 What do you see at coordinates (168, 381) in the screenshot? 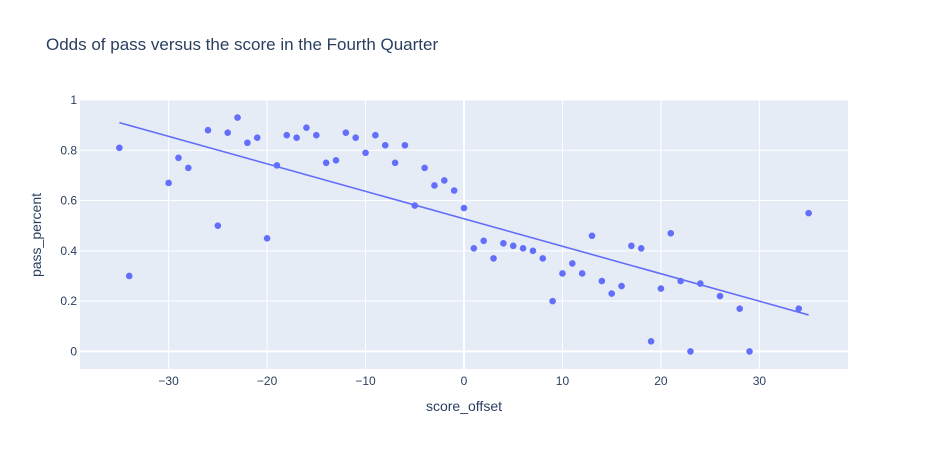
I see `x-tick-label: −30` at bounding box center [168, 381].